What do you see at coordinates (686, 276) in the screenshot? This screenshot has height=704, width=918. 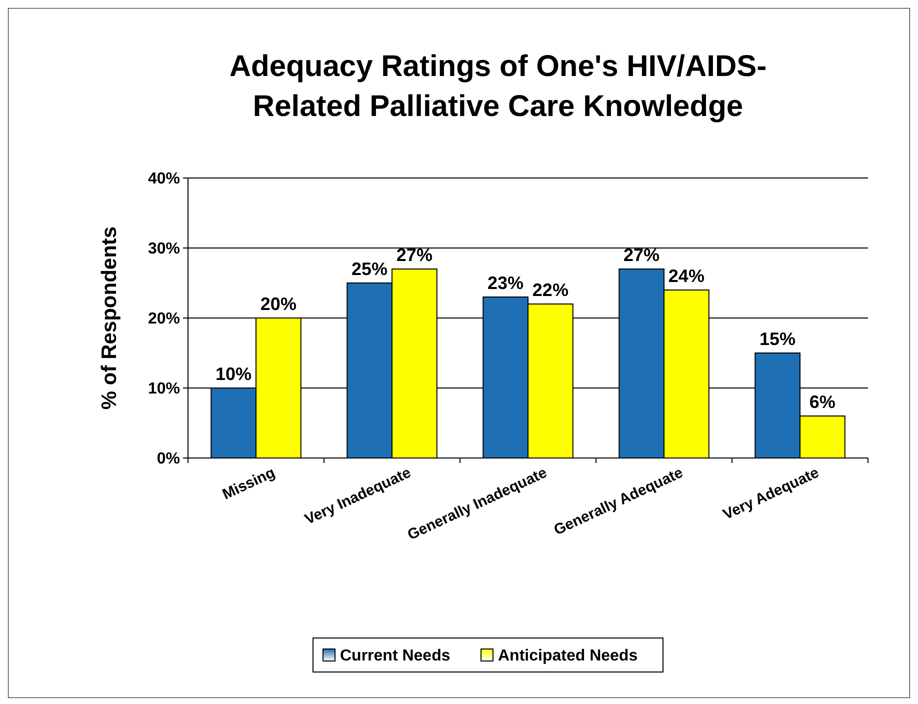 I see `data-label: 24%` at bounding box center [686, 276].